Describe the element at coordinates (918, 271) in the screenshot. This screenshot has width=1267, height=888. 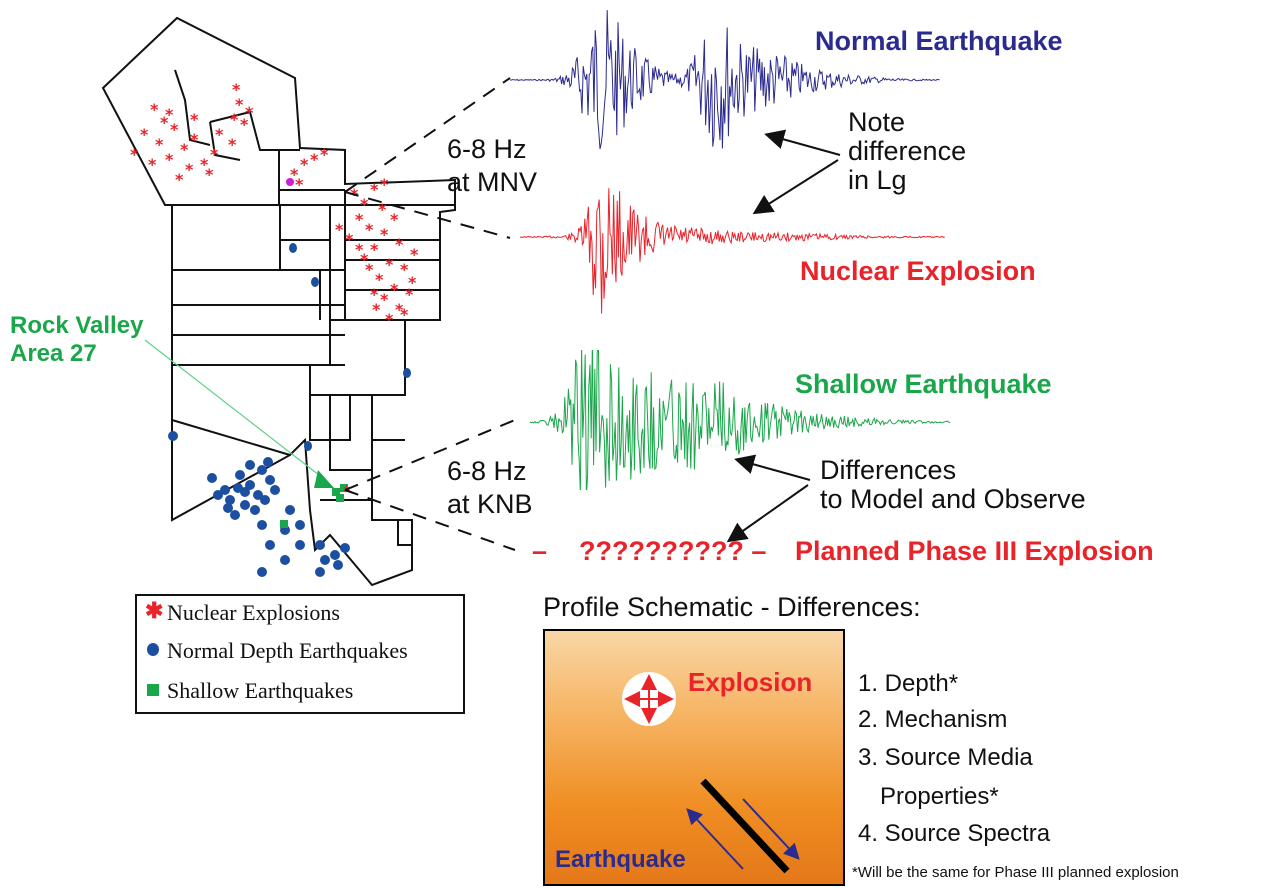
I see `nuclear-explosion-label: Nuclear Explosion` at that location.